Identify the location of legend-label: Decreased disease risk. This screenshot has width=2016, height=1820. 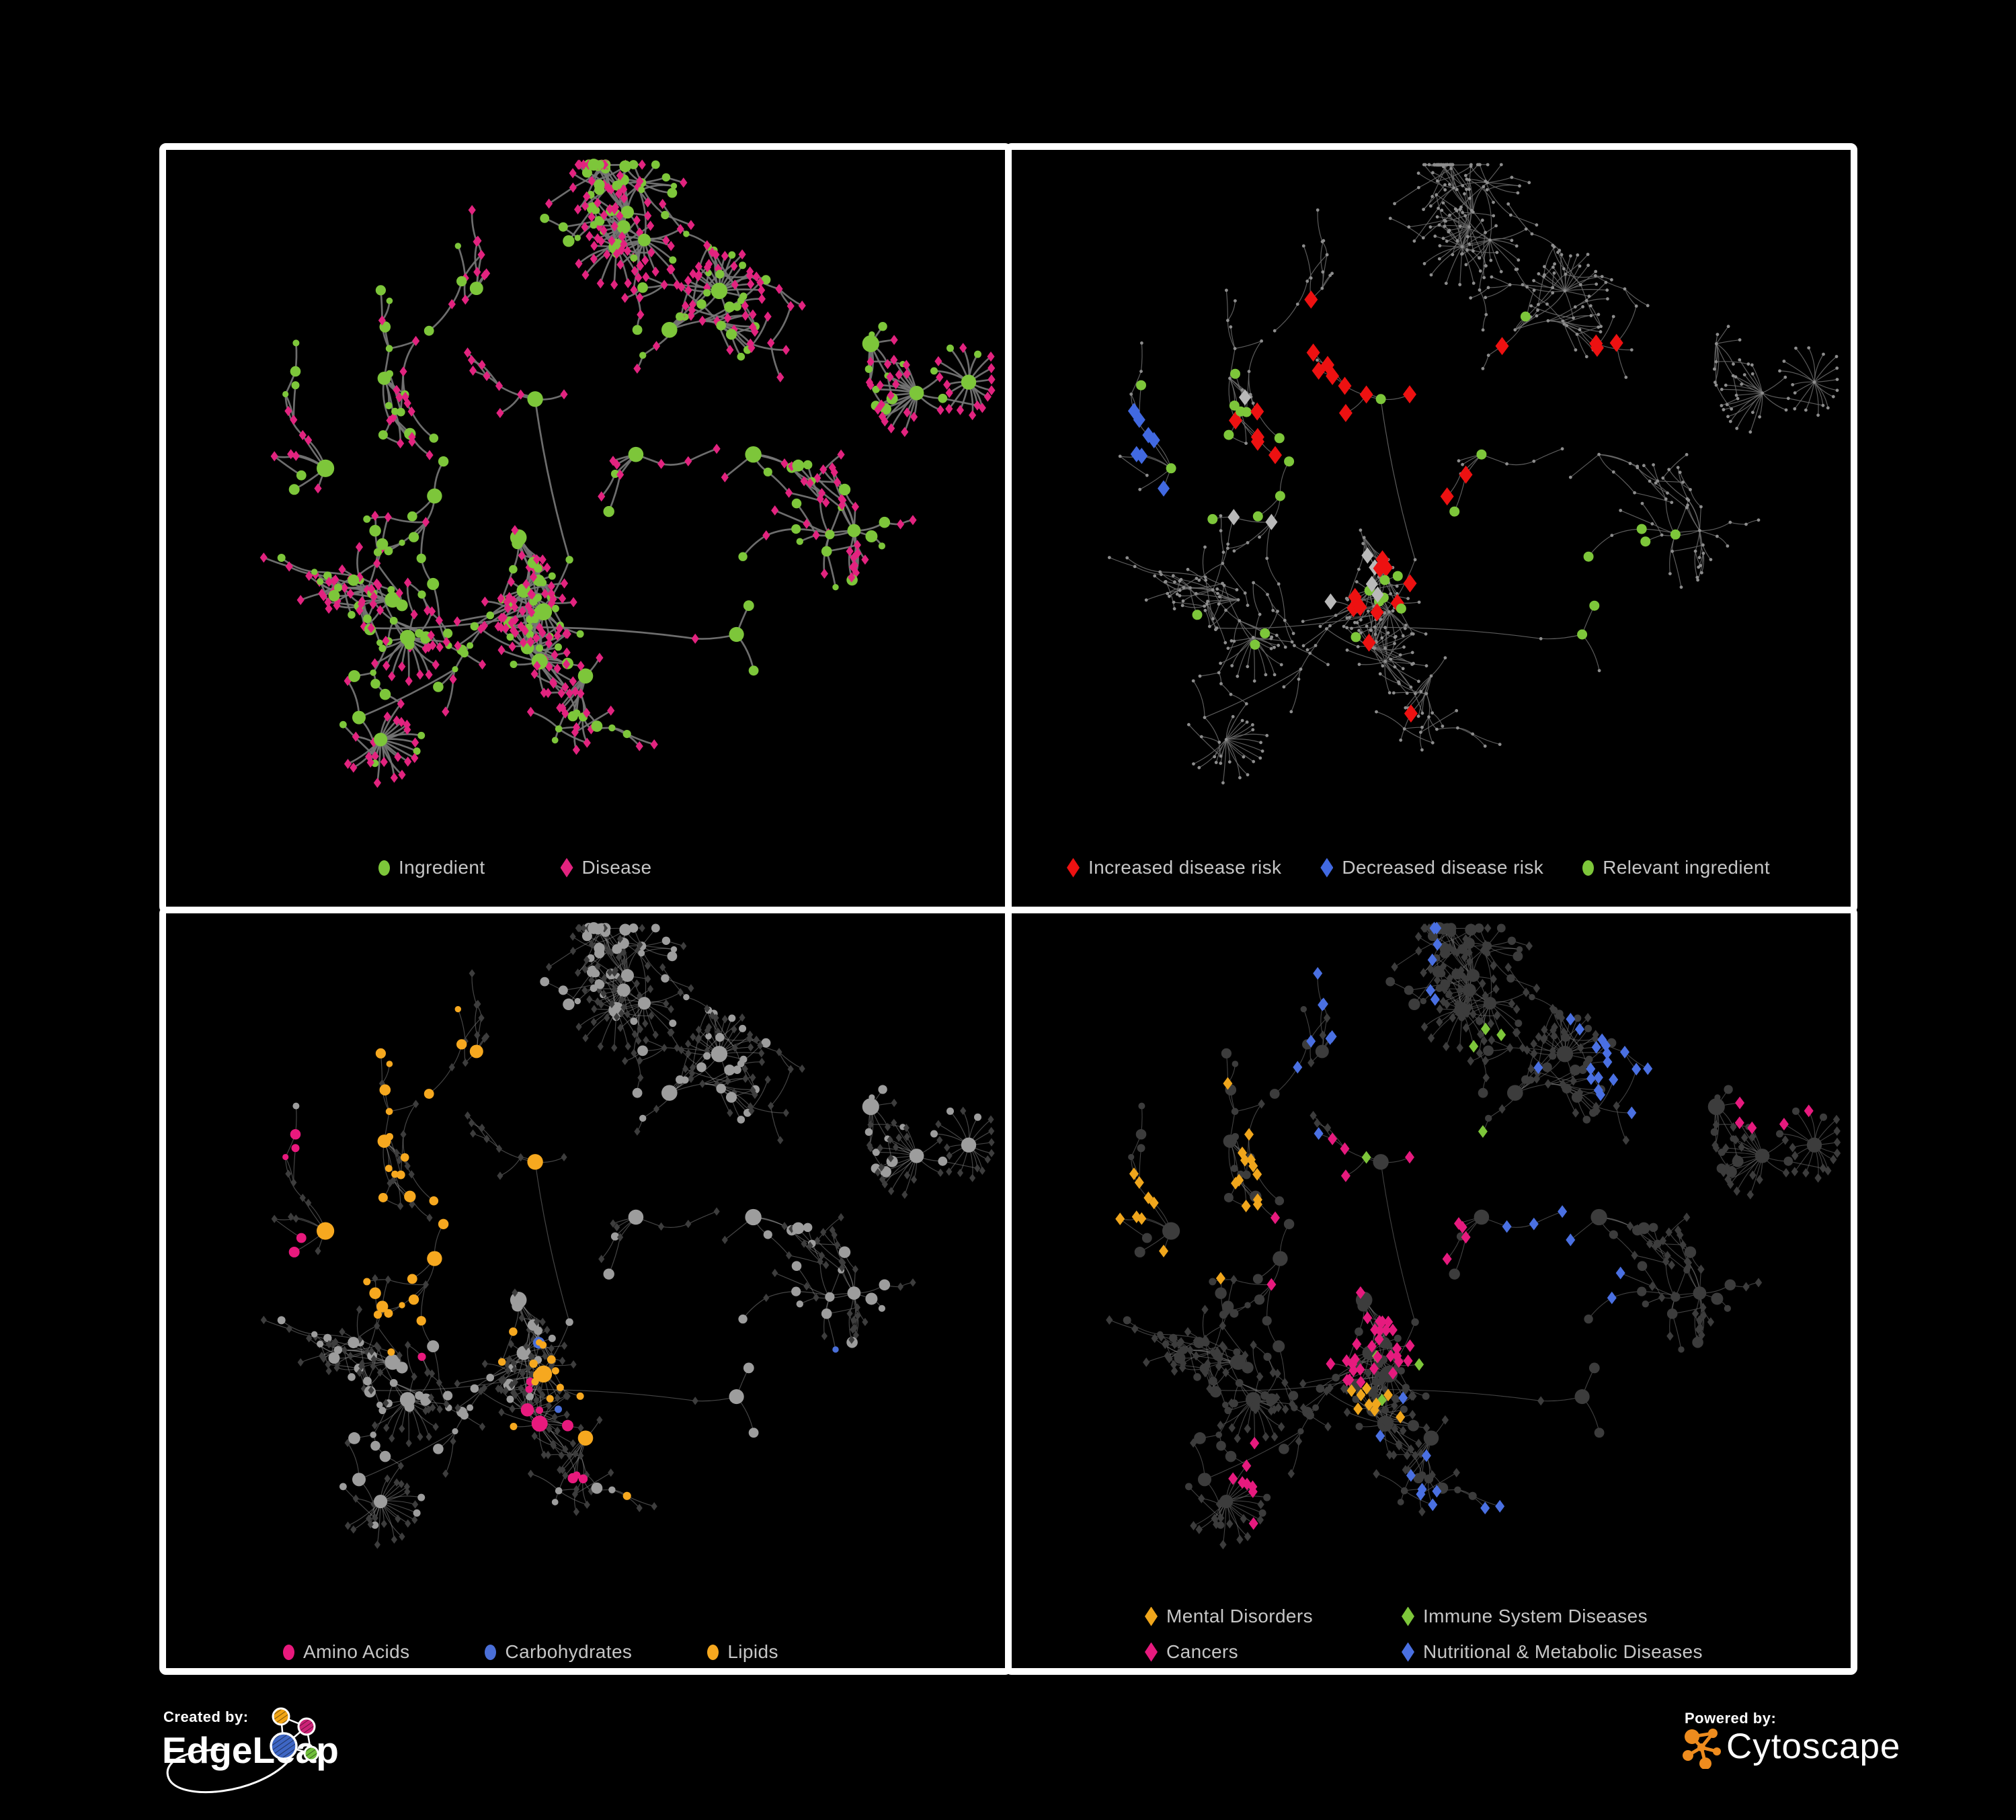
(1443, 868).